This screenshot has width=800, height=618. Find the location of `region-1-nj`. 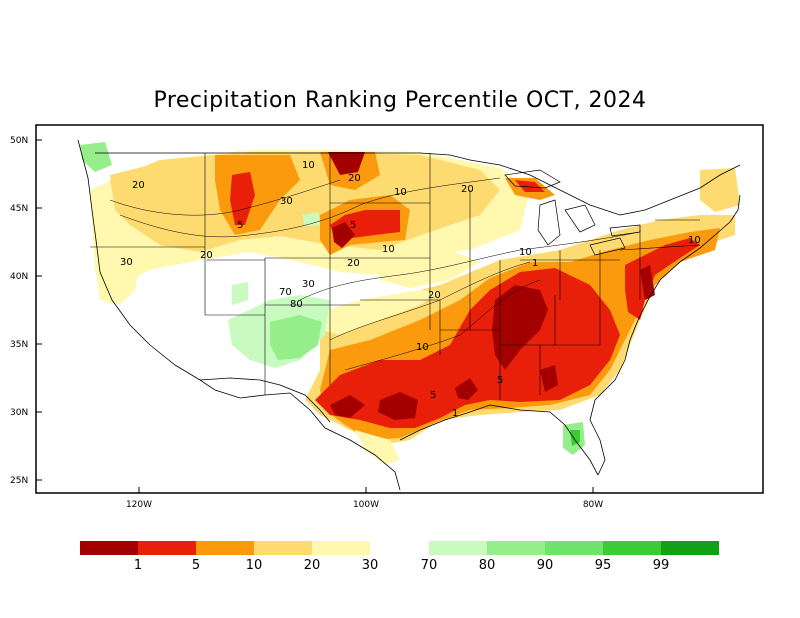

region-1-nj is located at coordinates (647, 282).